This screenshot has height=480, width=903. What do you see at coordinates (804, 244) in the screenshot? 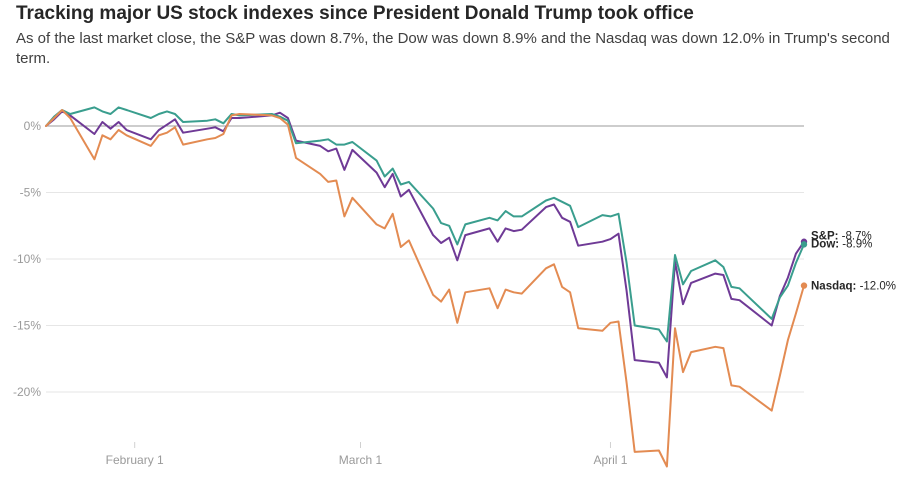
I see `end-point-dow` at bounding box center [804, 244].